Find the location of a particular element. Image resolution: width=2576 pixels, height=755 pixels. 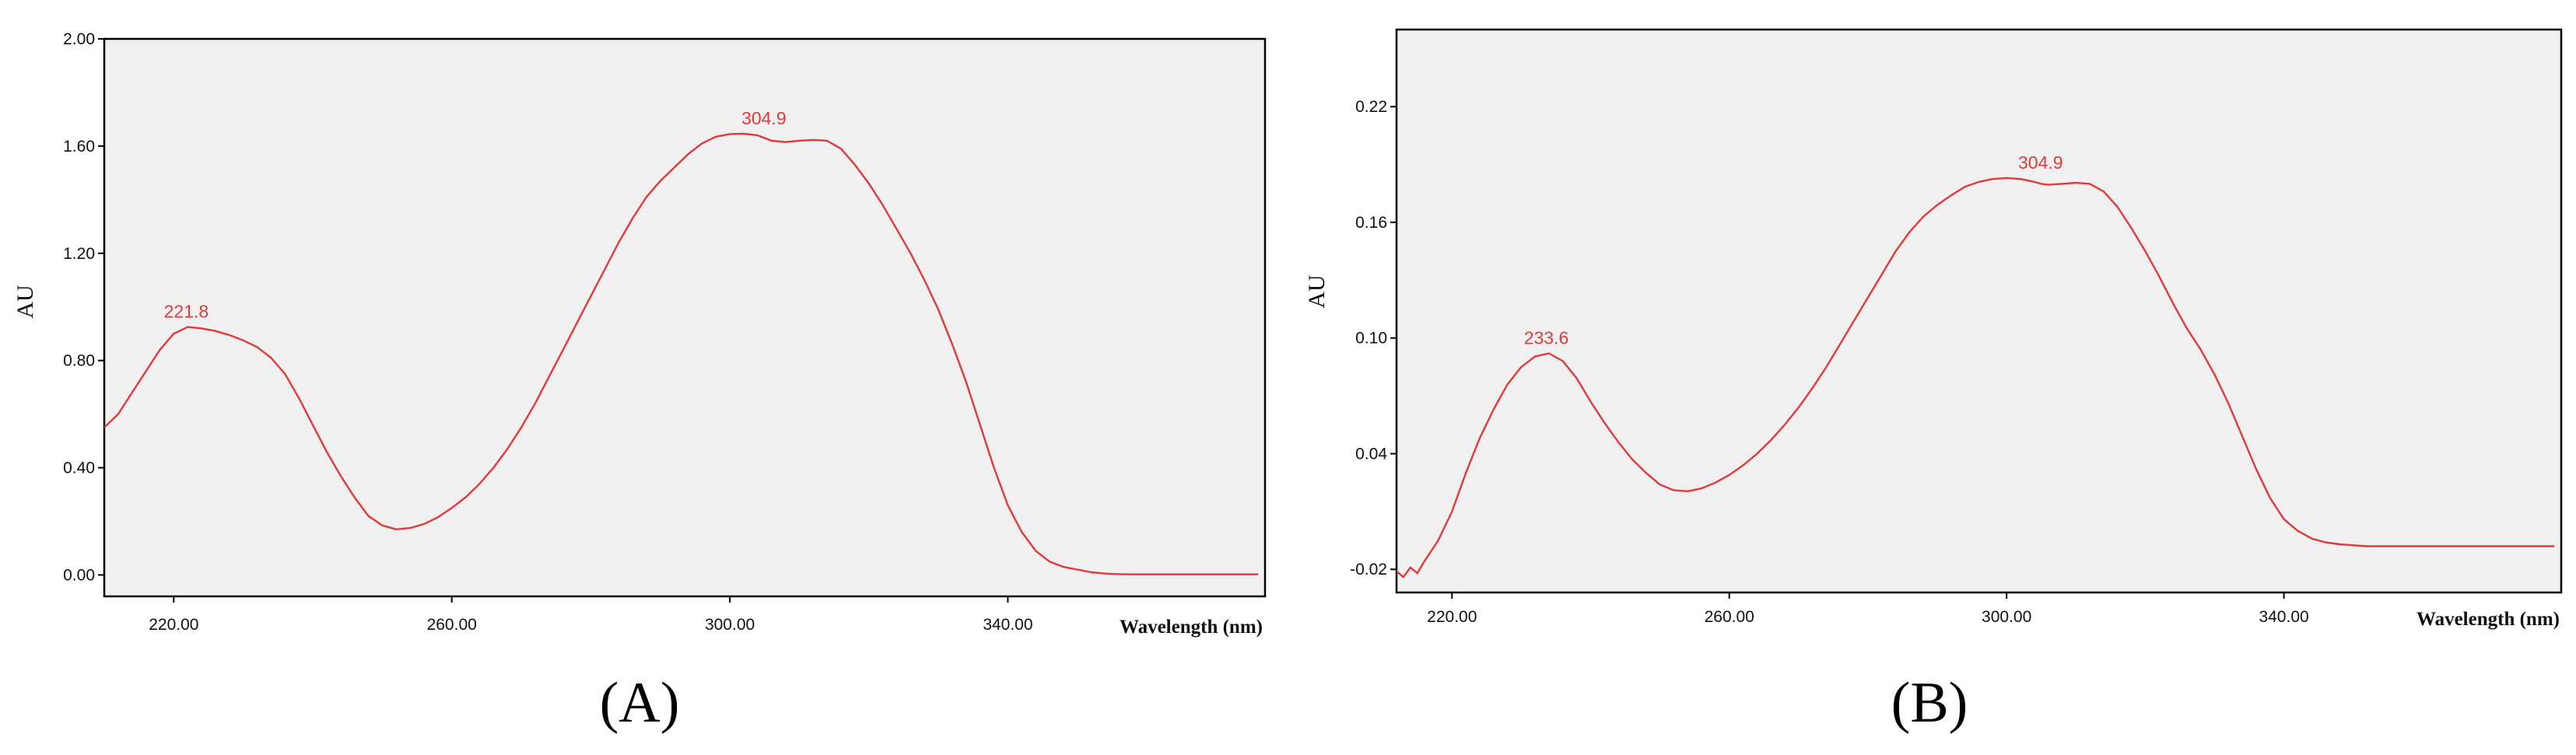

y-tick-label: 0.16 is located at coordinates (1371, 223).